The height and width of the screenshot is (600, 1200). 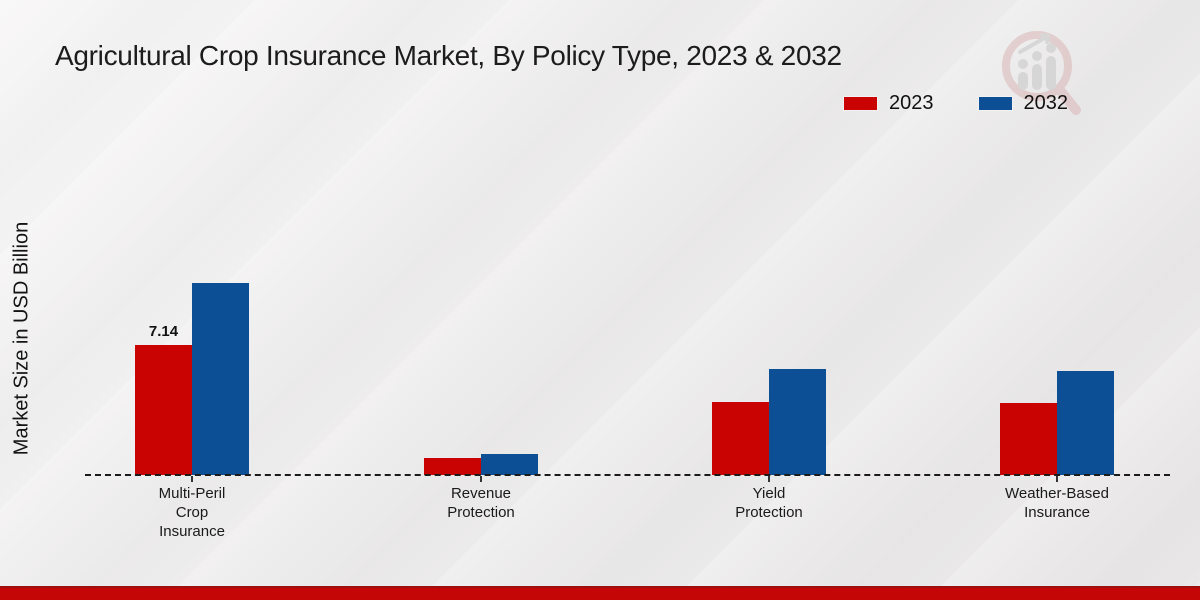 What do you see at coordinates (995, 103) in the screenshot?
I see `legend-swatch-2032` at bounding box center [995, 103].